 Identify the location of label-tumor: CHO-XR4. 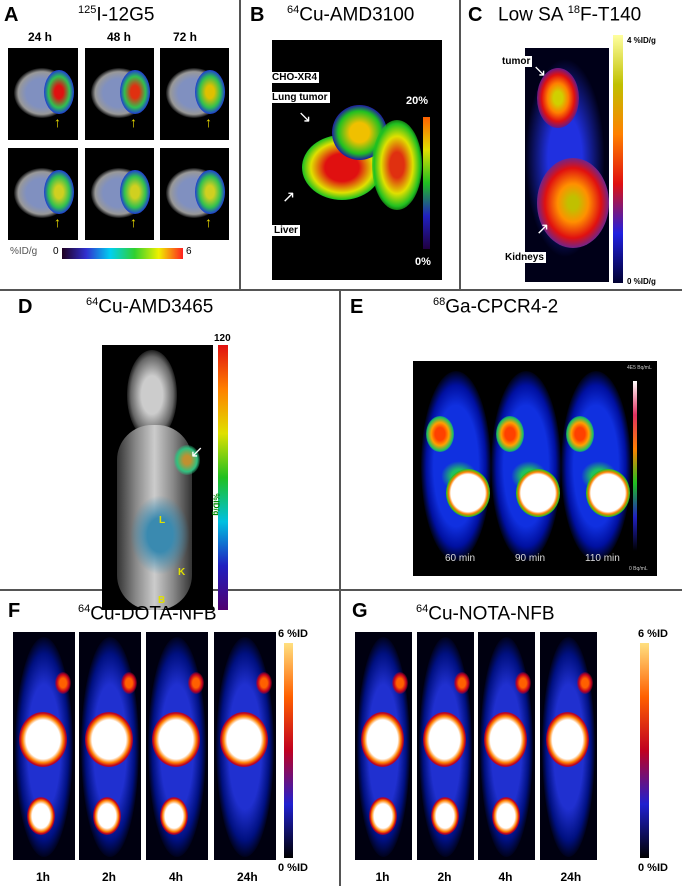
(295, 77).